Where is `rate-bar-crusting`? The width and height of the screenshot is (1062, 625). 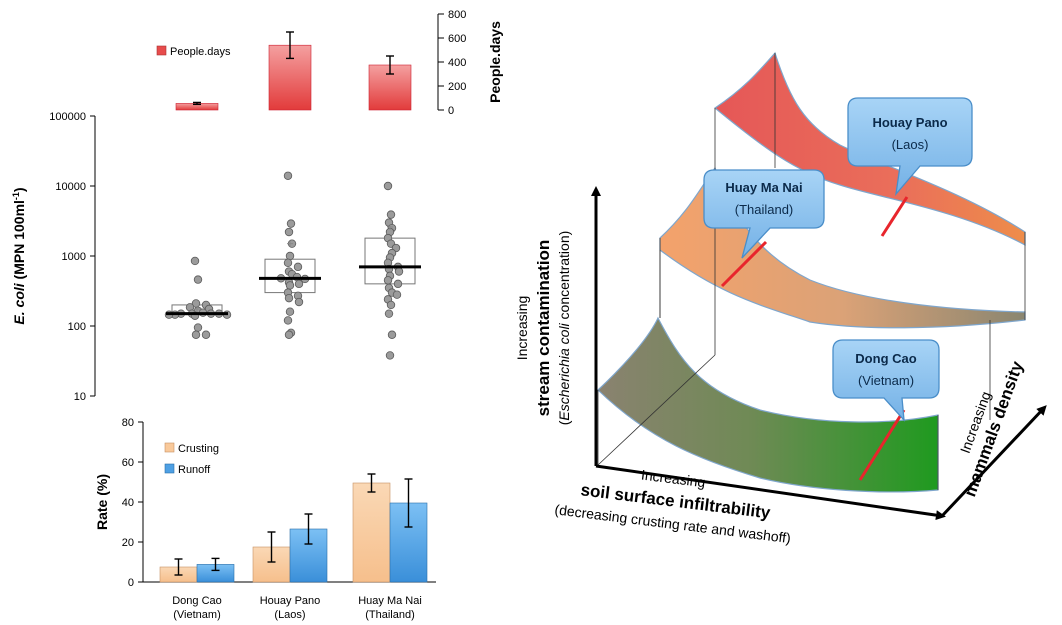
rate-bar-crusting is located at coordinates (371, 532).